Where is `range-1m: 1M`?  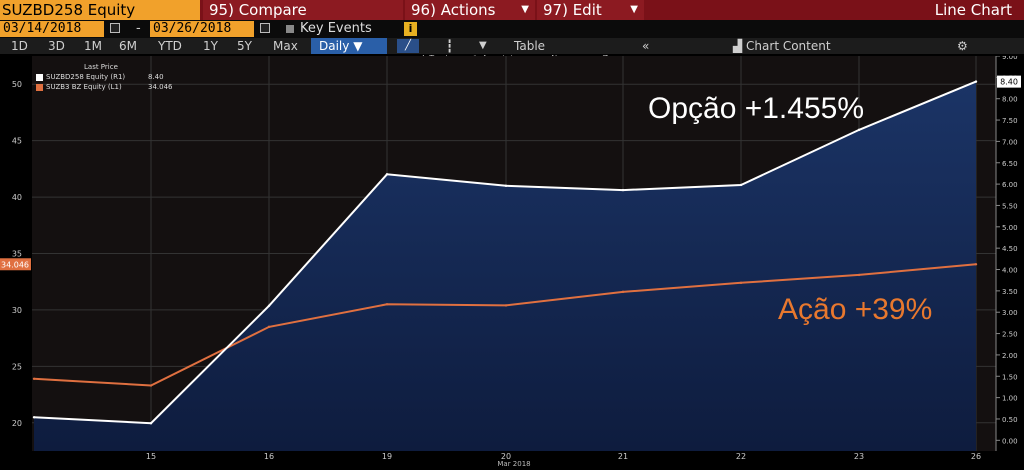
range-1m: 1M is located at coordinates (93, 46).